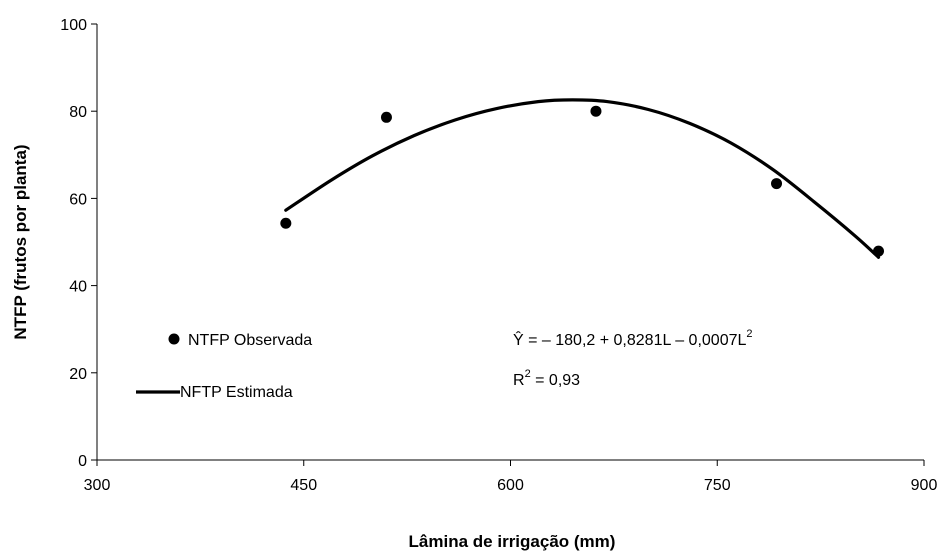 The image size is (949, 558). I want to click on y-tick-label: 60, so click(78, 199).